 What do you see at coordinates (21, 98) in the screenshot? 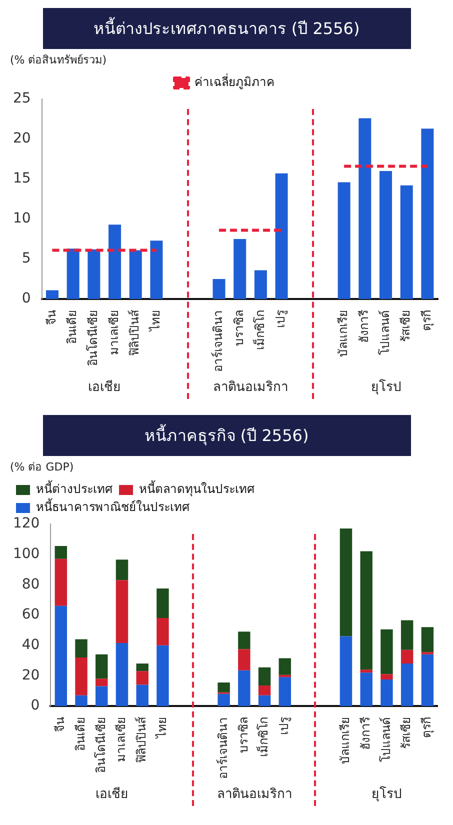
I see `y-tick-label: 25` at bounding box center [21, 98].